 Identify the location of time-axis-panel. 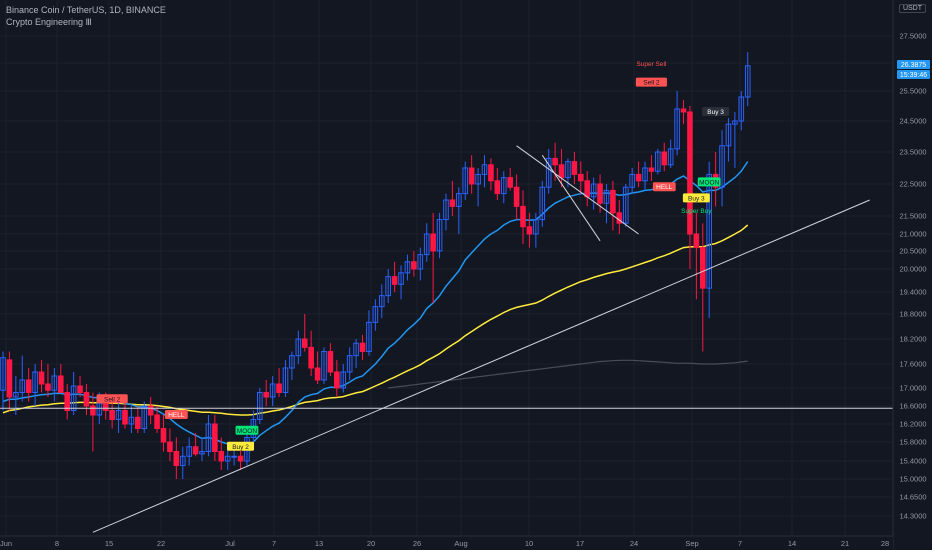
(446, 543).